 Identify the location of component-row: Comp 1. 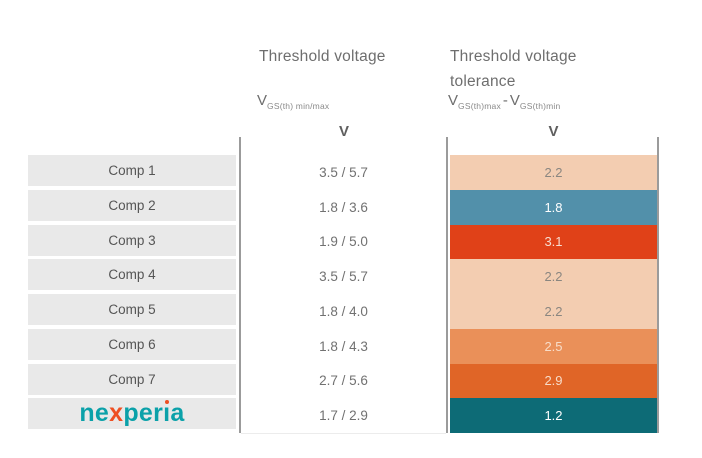
(132, 172).